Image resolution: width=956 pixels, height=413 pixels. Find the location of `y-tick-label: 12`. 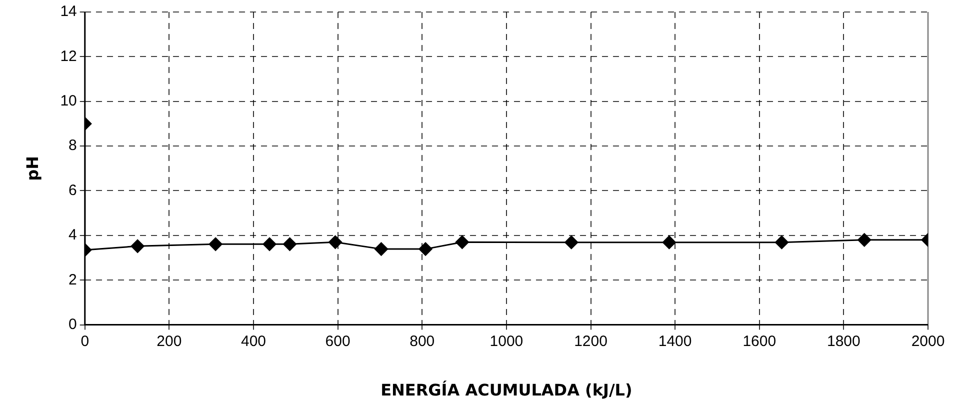

y-tick-label: 12 is located at coordinates (68, 56).